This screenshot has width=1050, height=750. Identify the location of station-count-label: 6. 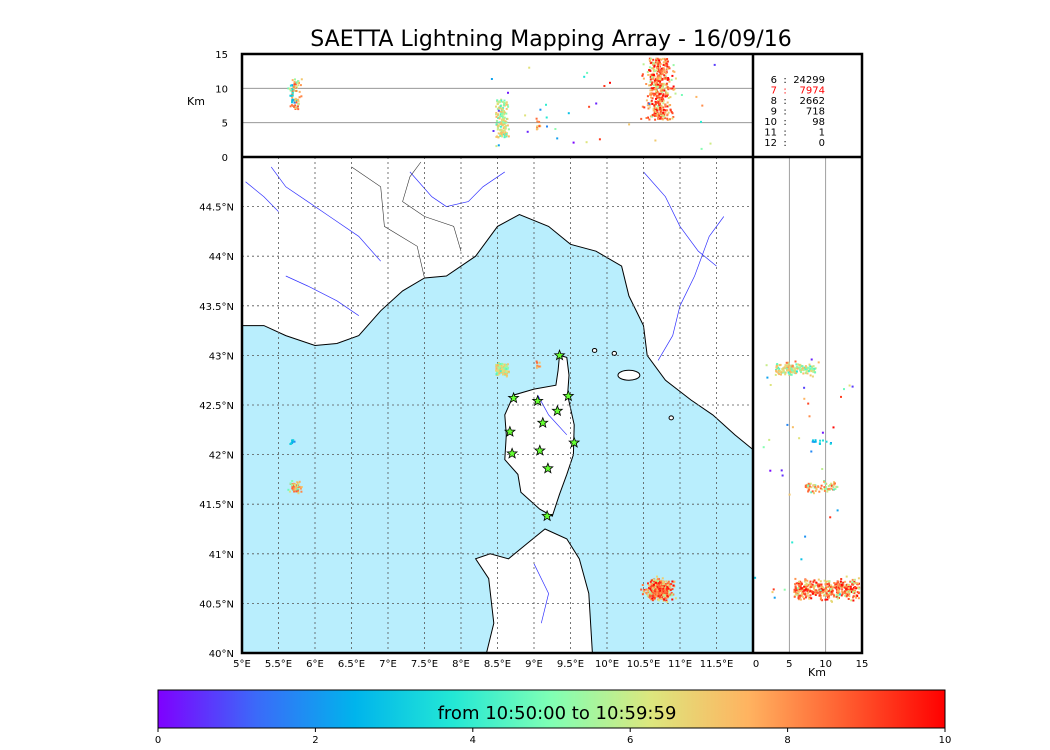
(774, 80).